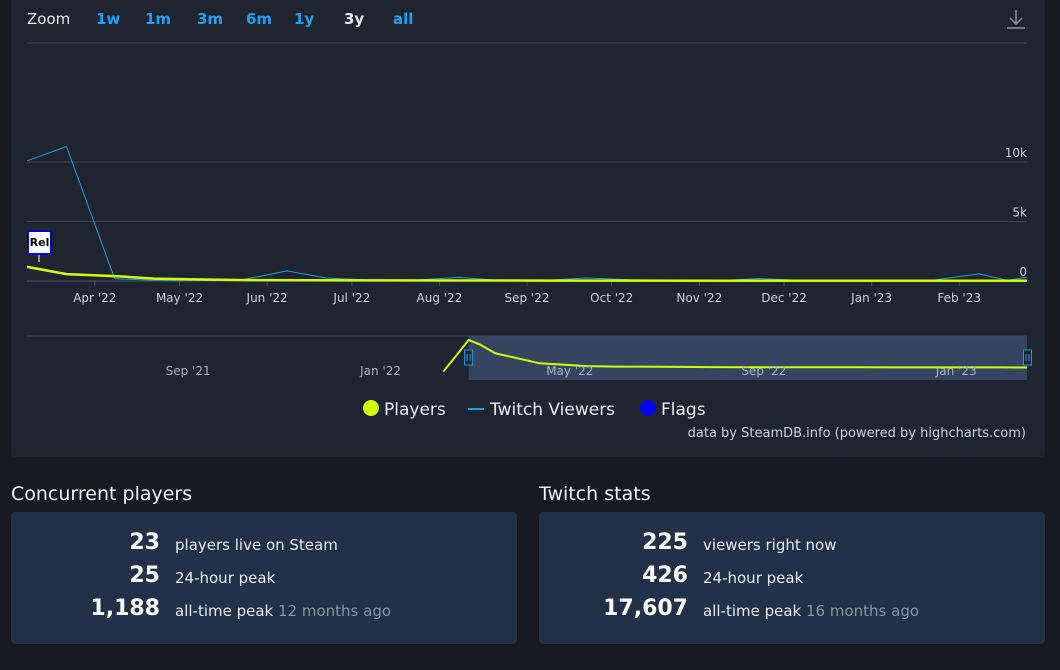 The width and height of the screenshot is (1060, 670). What do you see at coordinates (770, 545) in the screenshot?
I see `stat-label: viewers right now` at bounding box center [770, 545].